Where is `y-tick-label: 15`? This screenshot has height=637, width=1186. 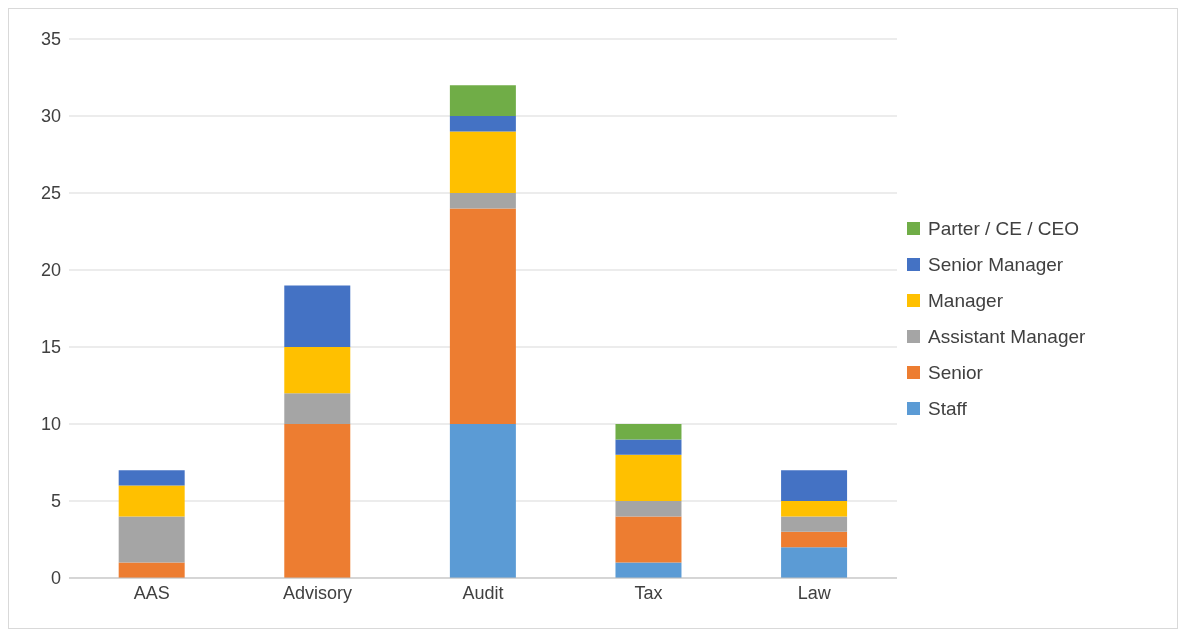
y-tick-label: 15 is located at coordinates (50, 347).